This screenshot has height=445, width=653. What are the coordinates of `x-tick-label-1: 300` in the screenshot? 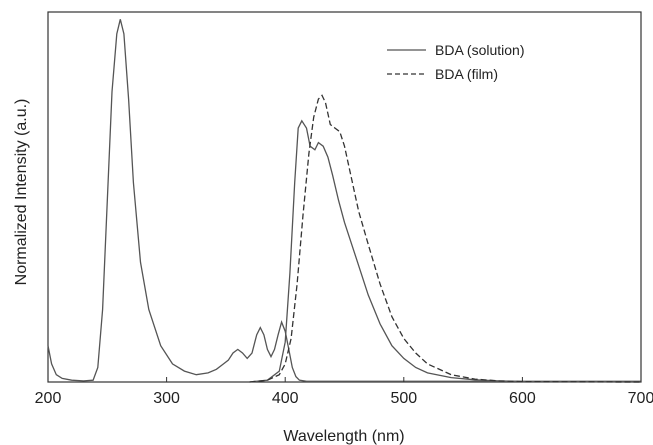 It's located at (166, 398).